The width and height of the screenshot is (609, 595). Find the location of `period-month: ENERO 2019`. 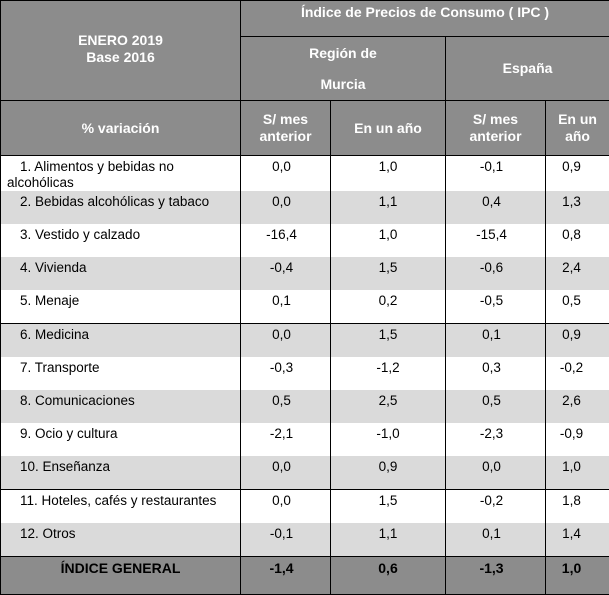

period-month: ENERO 2019 is located at coordinates (120, 40).